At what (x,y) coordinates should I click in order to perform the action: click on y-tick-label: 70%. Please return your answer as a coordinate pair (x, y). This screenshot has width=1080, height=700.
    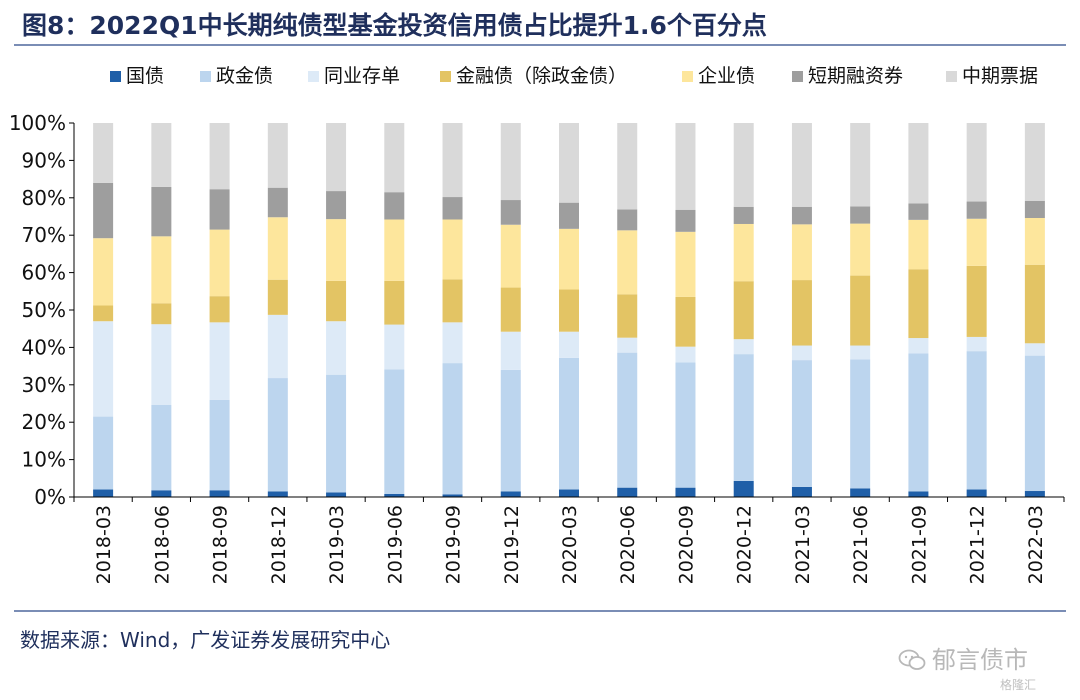
    Looking at the image, I should click on (44, 235).